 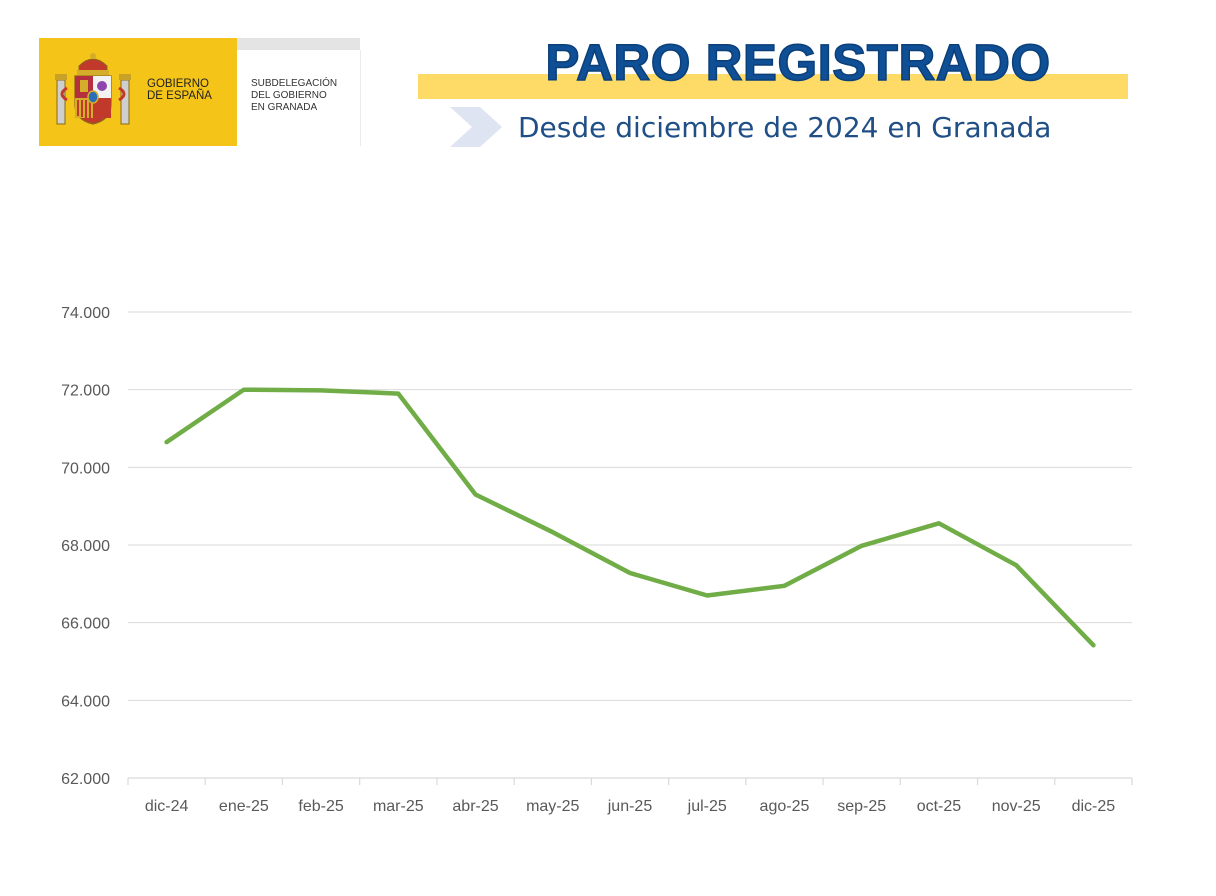 I want to click on title-highlight-band, so click(x=773, y=86).